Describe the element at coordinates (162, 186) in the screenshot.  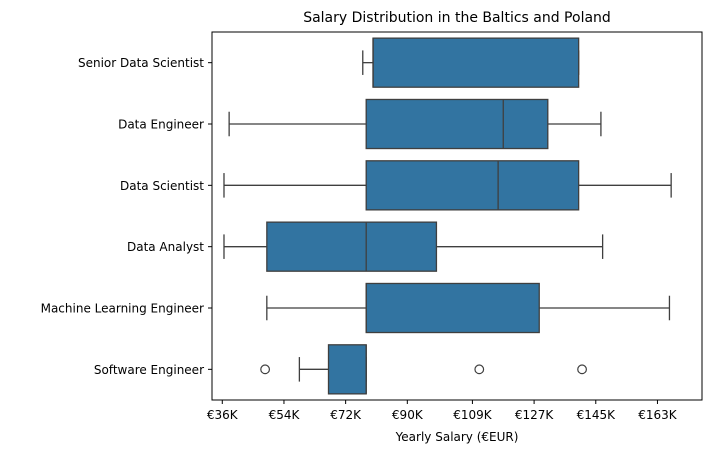
I see `y-tick-label-2: Data Scientist` at that location.